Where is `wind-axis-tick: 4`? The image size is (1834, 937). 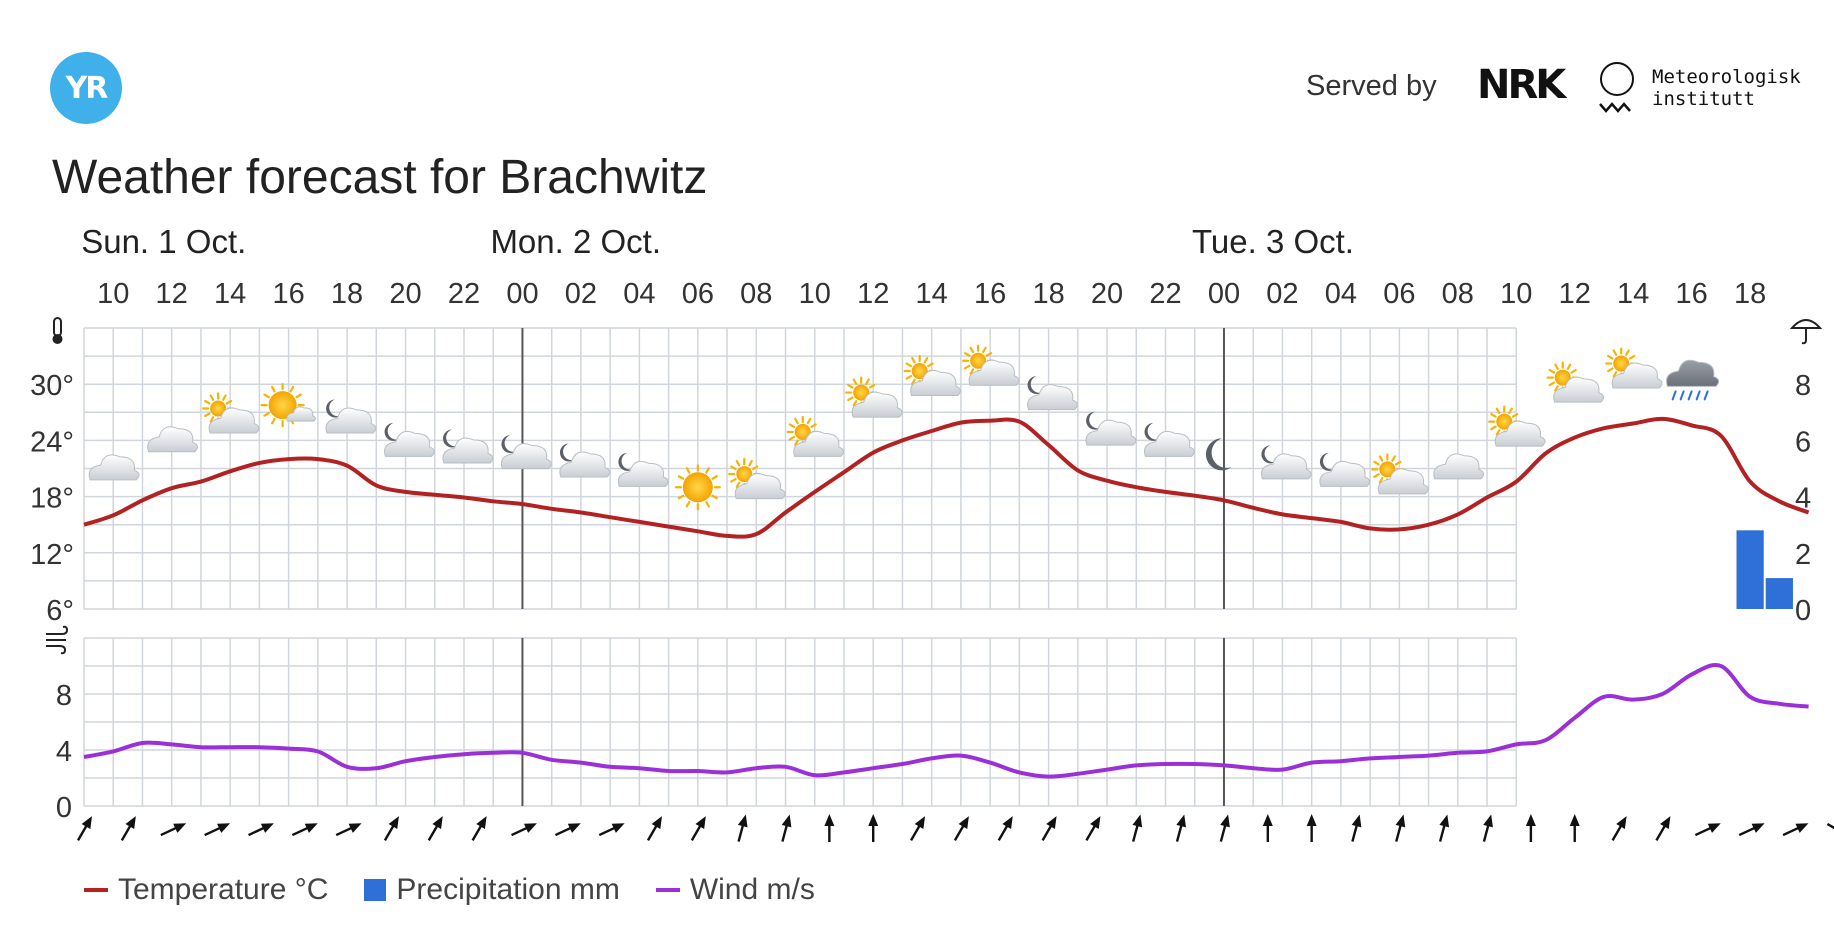 wind-axis-tick: 4 is located at coordinates (64, 752).